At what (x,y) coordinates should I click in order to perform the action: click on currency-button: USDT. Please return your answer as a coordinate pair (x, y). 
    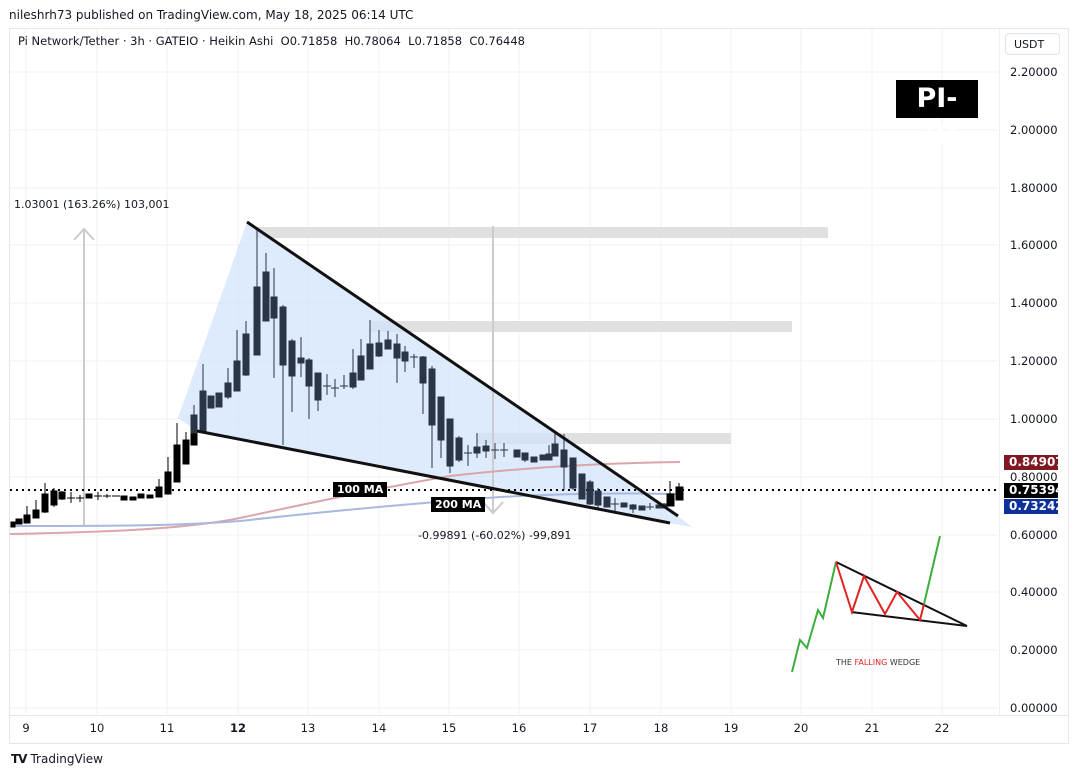
    Looking at the image, I should click on (1032, 44).